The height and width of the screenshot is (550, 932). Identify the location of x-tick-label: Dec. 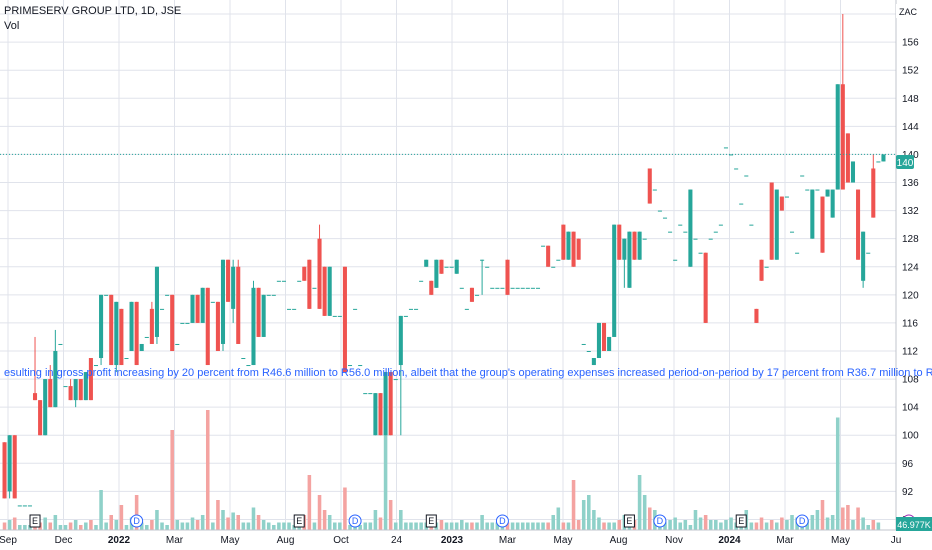
(64, 540).